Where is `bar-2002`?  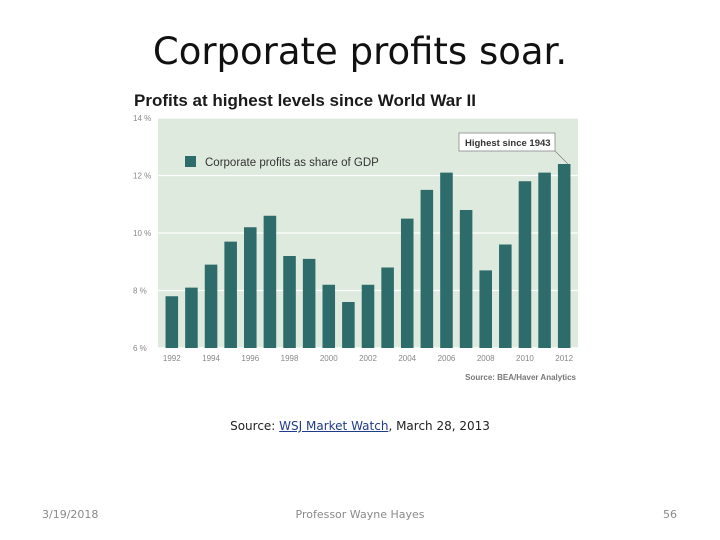 bar-2002 is located at coordinates (368, 316).